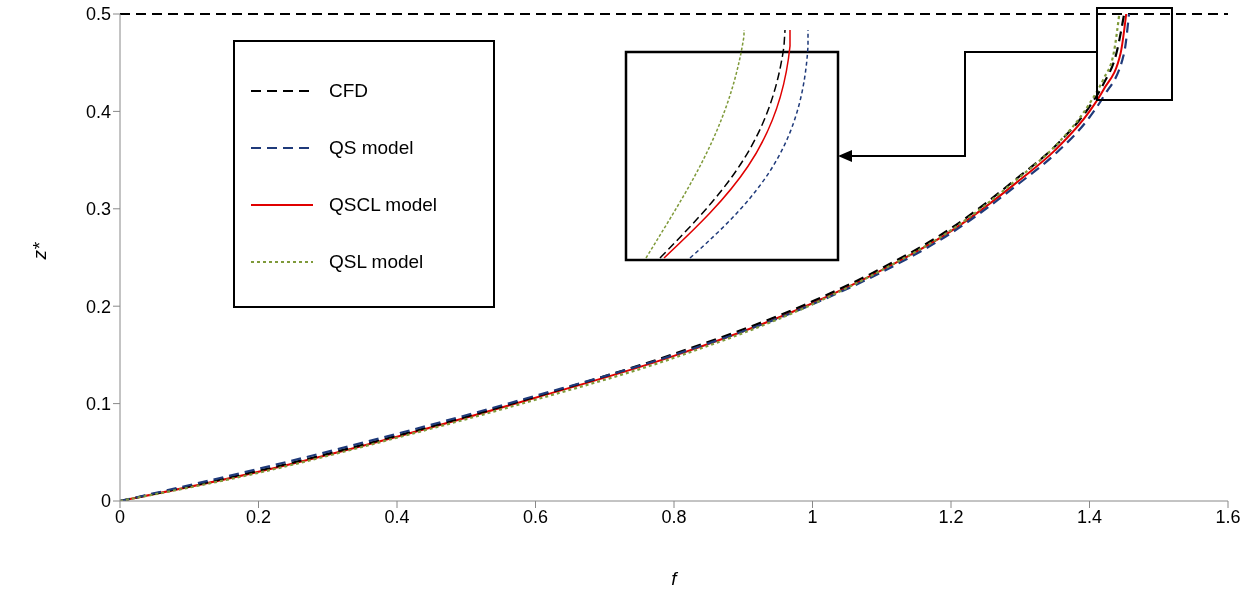 This screenshot has height=602, width=1257. What do you see at coordinates (383, 204) in the screenshot?
I see `legend-label: QSCL model` at bounding box center [383, 204].